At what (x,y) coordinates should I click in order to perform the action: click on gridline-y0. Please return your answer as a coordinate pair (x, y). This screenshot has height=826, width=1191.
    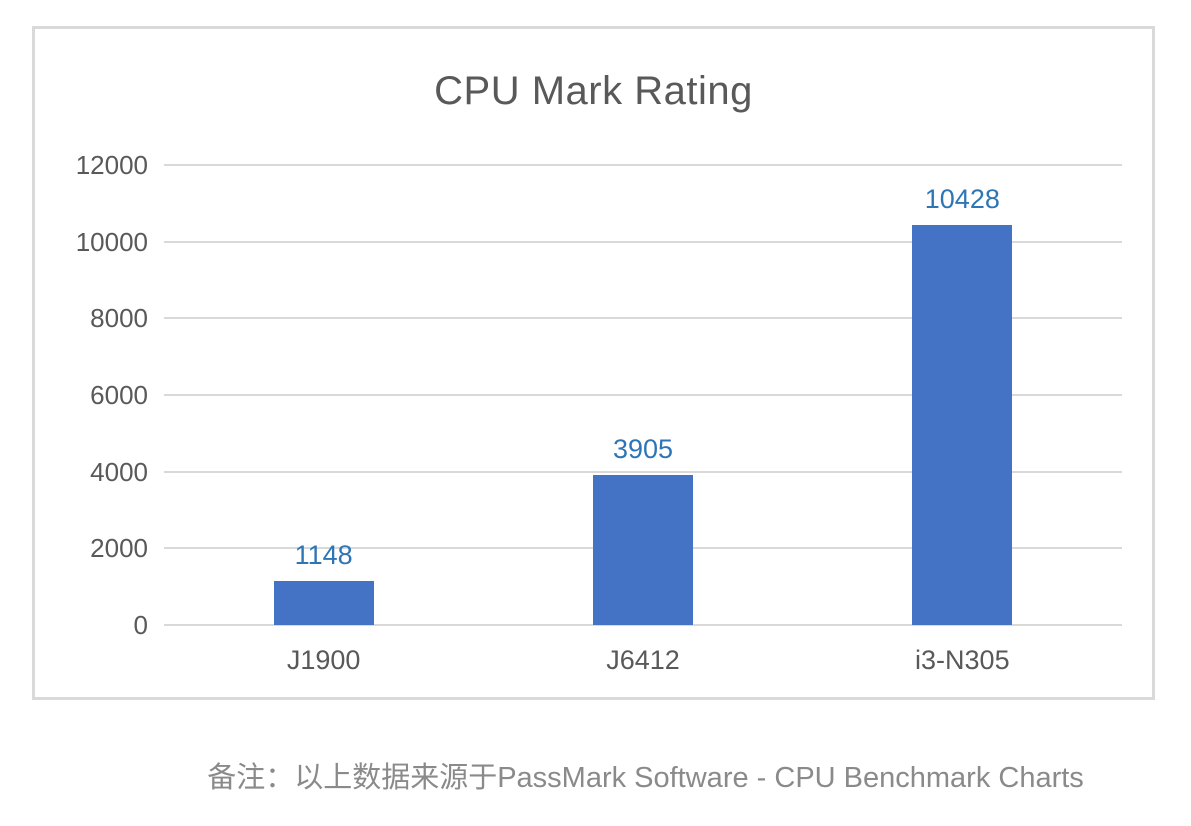
    Looking at the image, I should click on (643, 625).